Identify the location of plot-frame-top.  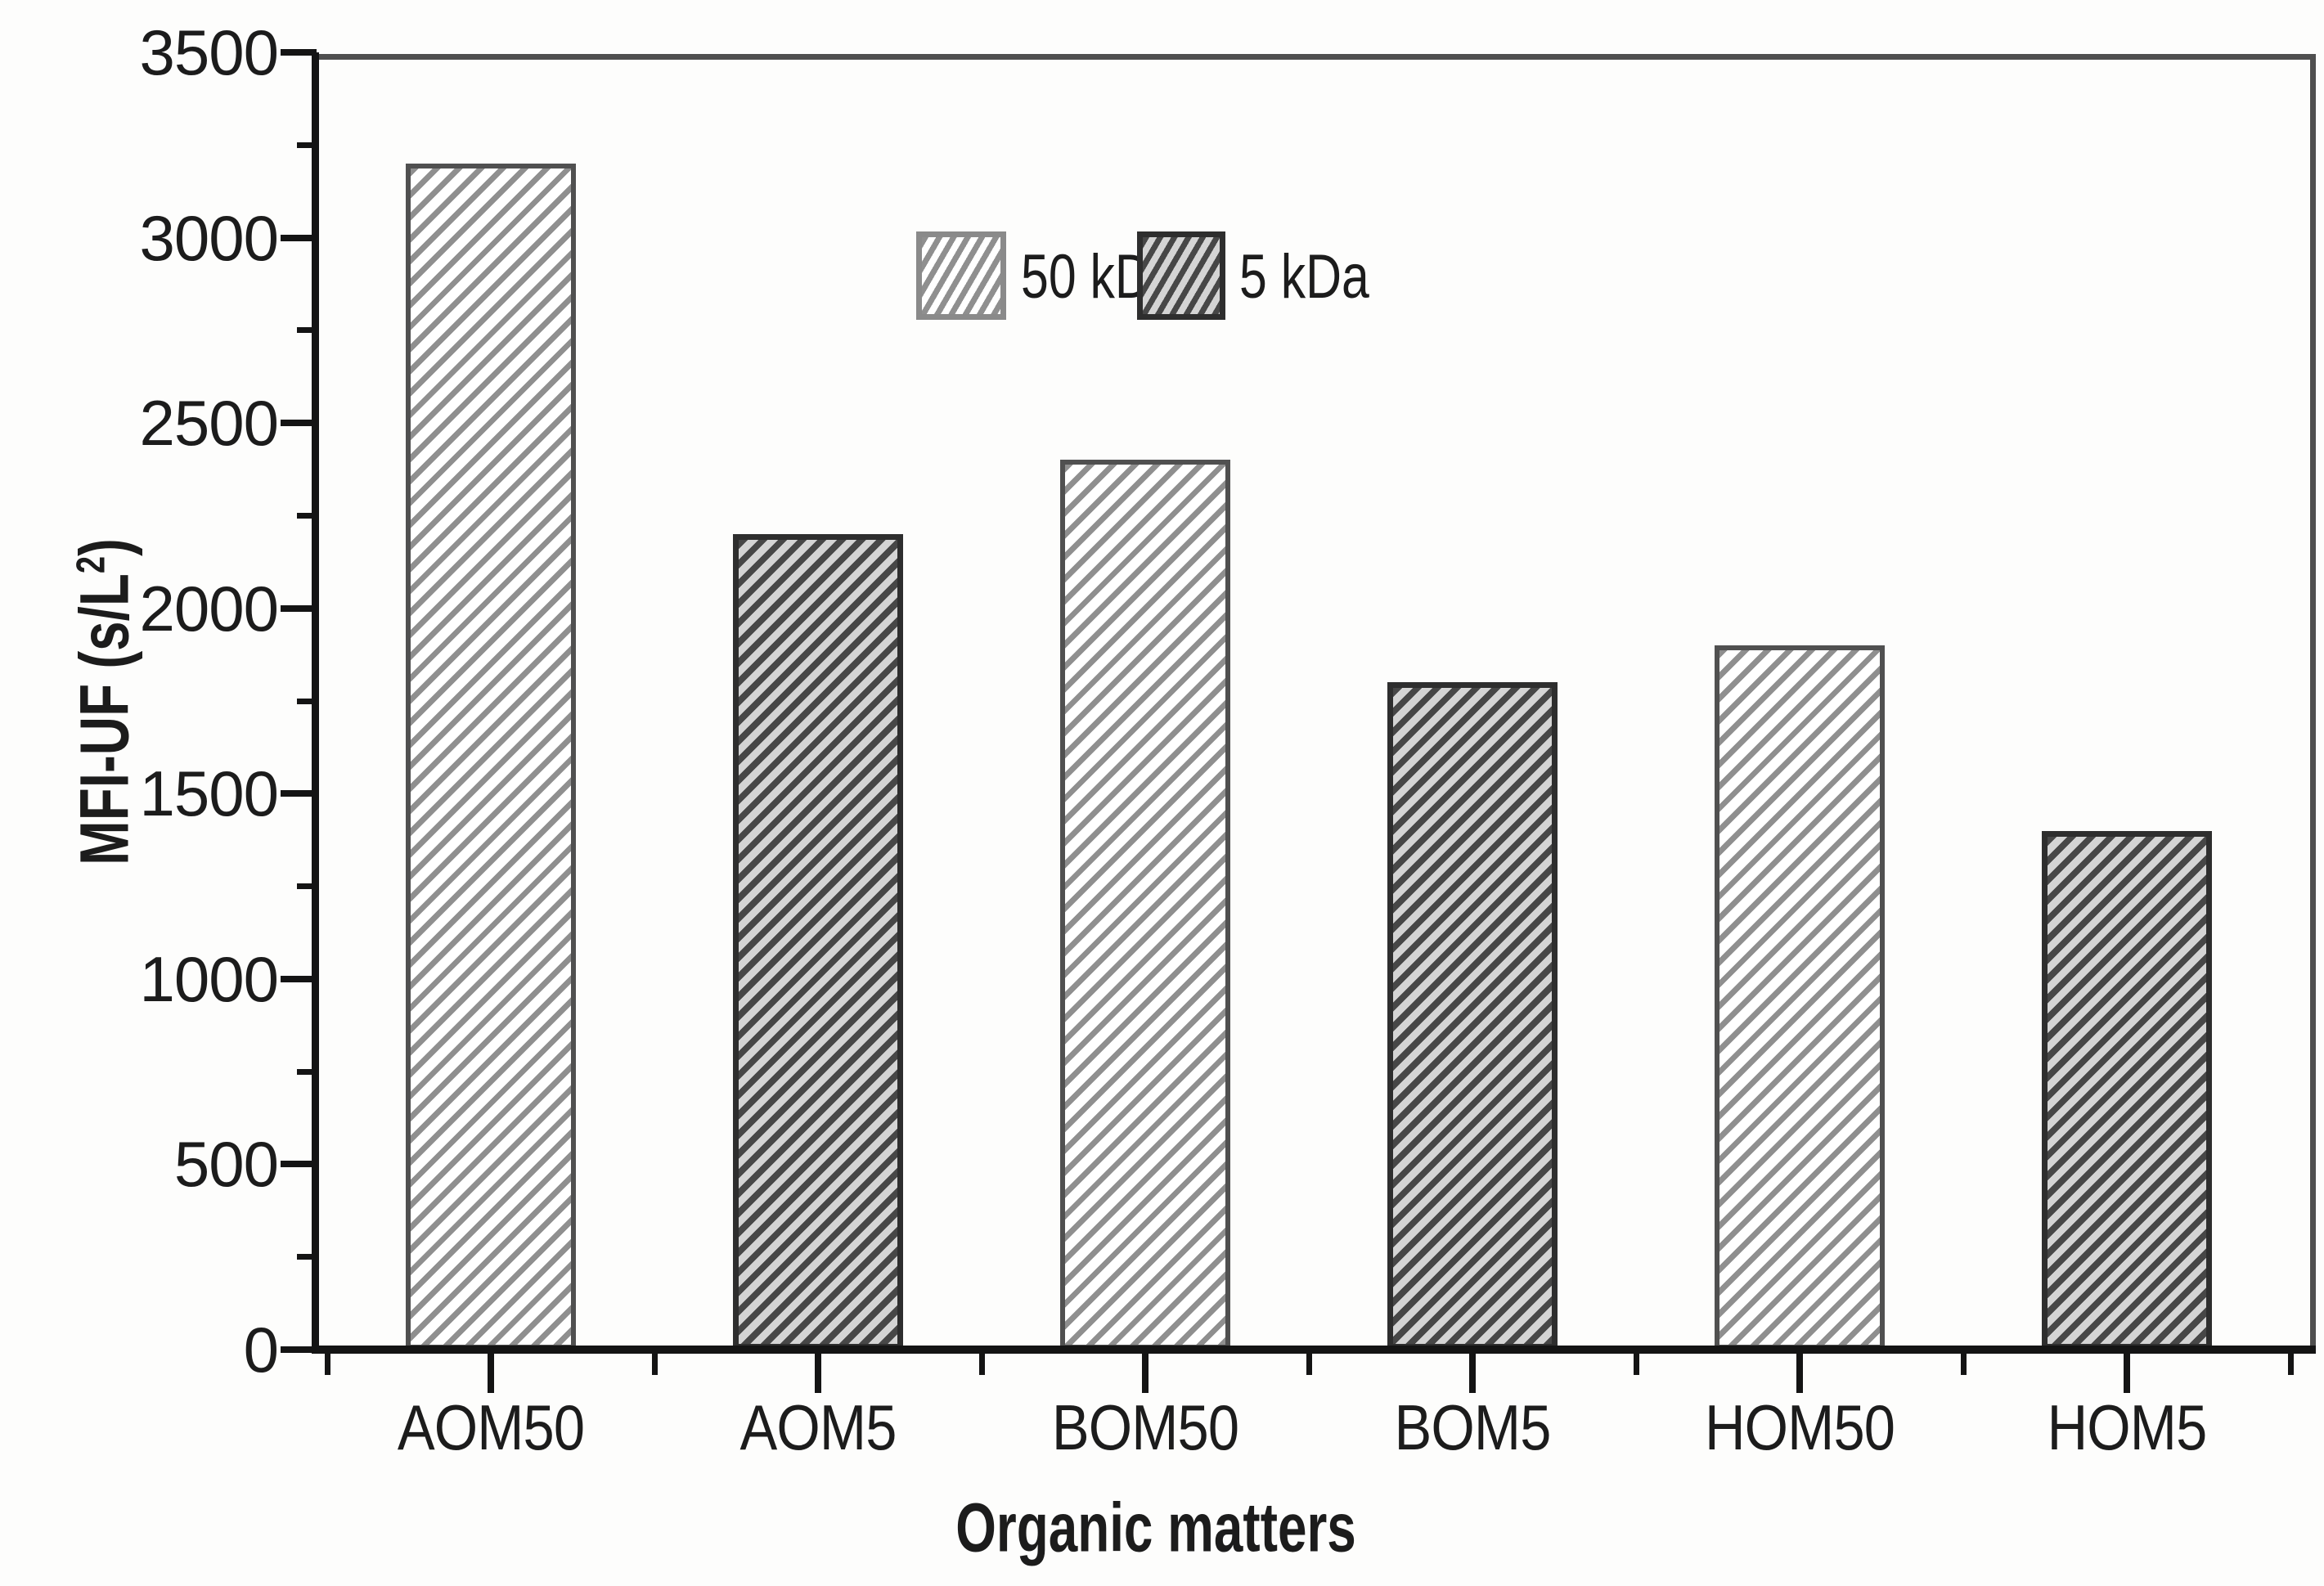
(1314, 57).